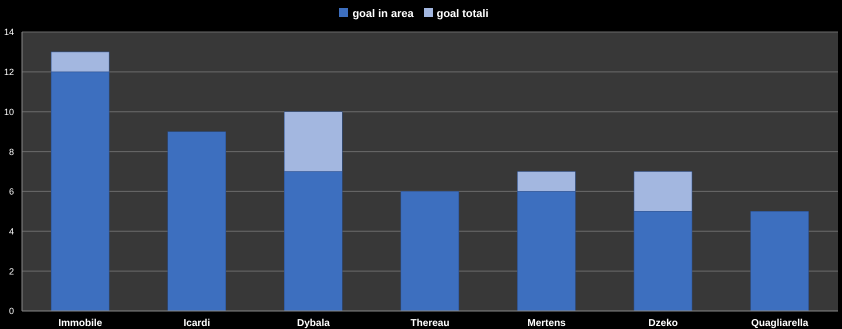  Describe the element at coordinates (313, 323) in the screenshot. I see `x-tick-label: Dybala` at that location.